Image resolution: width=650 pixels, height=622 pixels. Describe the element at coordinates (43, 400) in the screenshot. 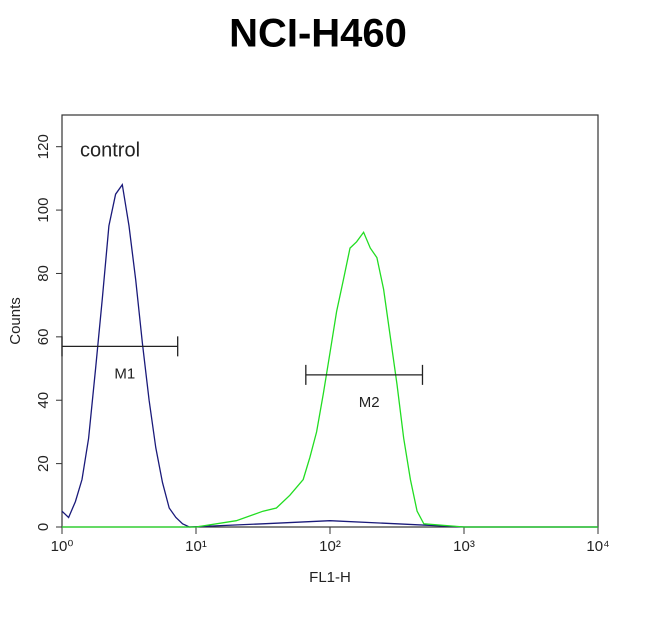

I see `y-tick-label: 40` at that location.